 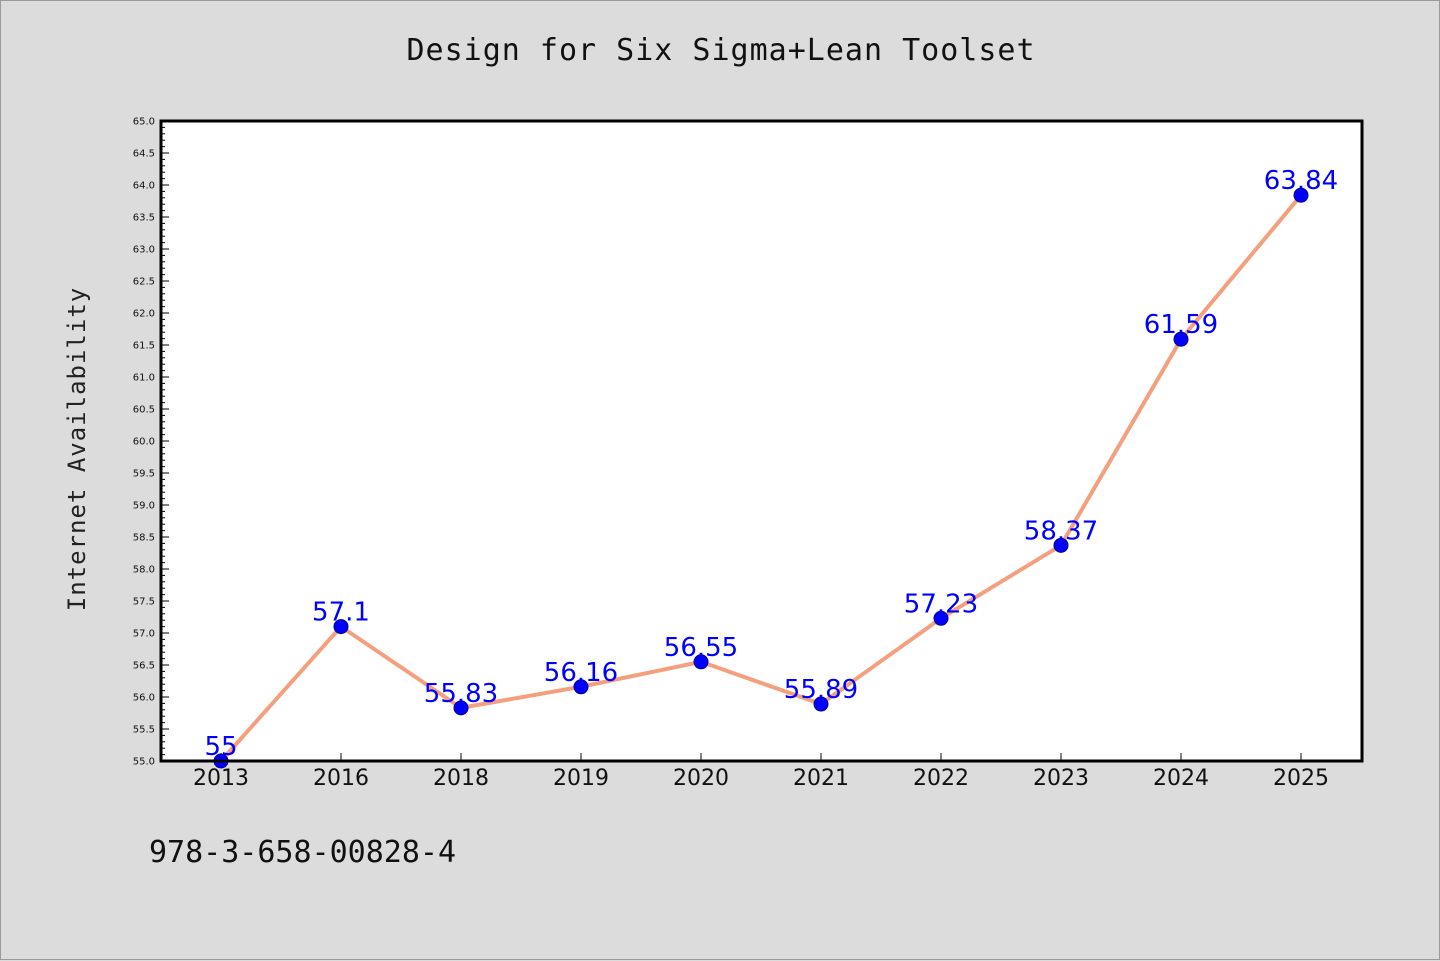 I want to click on x-tick-label: 2024, so click(x=1181, y=778).